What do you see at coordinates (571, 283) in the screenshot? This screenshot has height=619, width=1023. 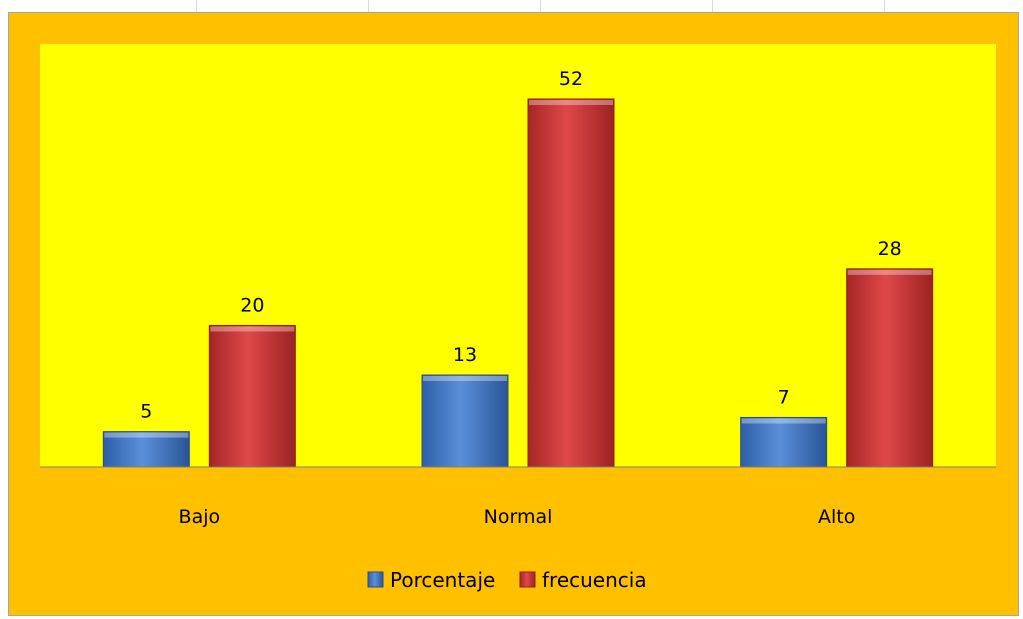 I see `bar-frecuencia-normal` at bounding box center [571, 283].